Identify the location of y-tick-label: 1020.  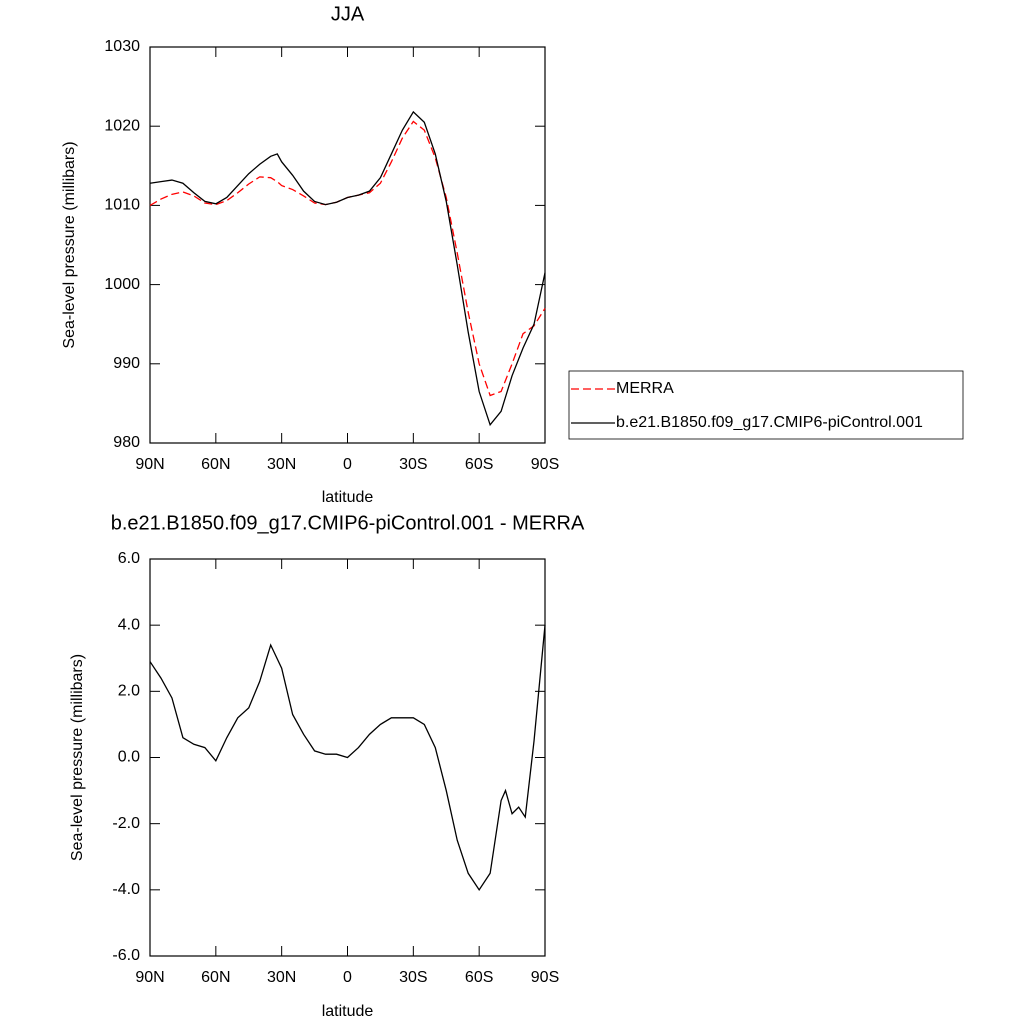
(122, 125).